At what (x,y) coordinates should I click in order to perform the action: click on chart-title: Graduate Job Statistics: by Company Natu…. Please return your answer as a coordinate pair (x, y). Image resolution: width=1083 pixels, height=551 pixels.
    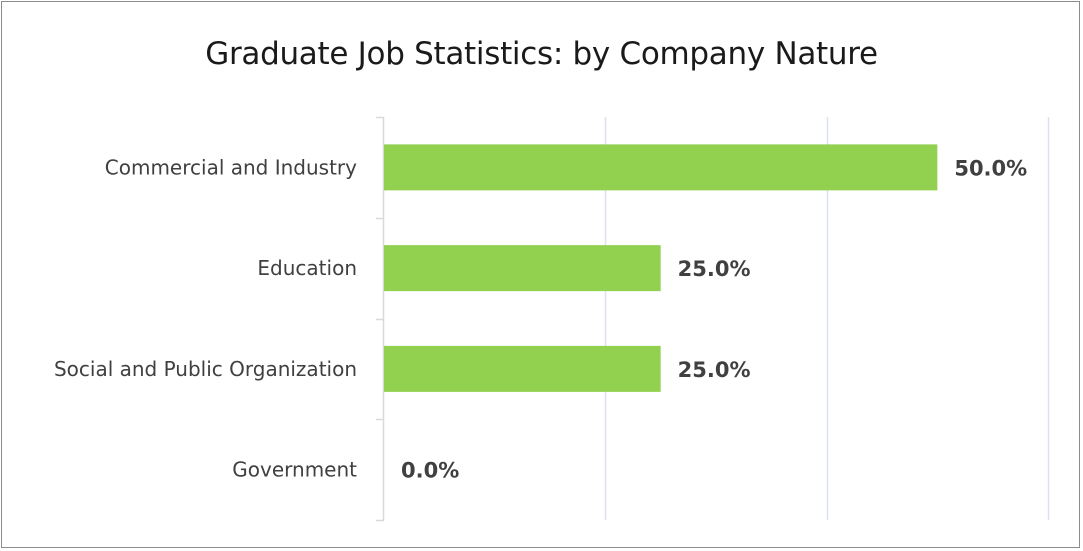
    Looking at the image, I should click on (541, 54).